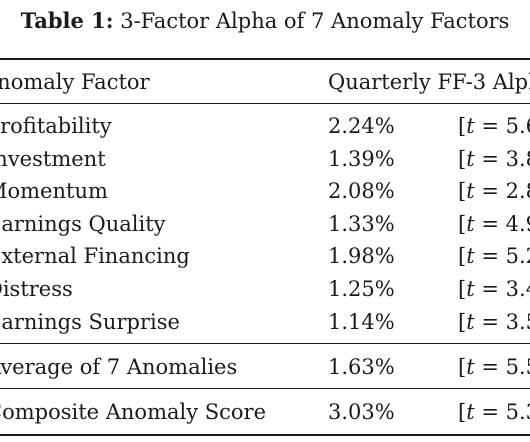 The width and height of the screenshot is (530, 442). I want to click on bottom-rule, so click(265, 435).